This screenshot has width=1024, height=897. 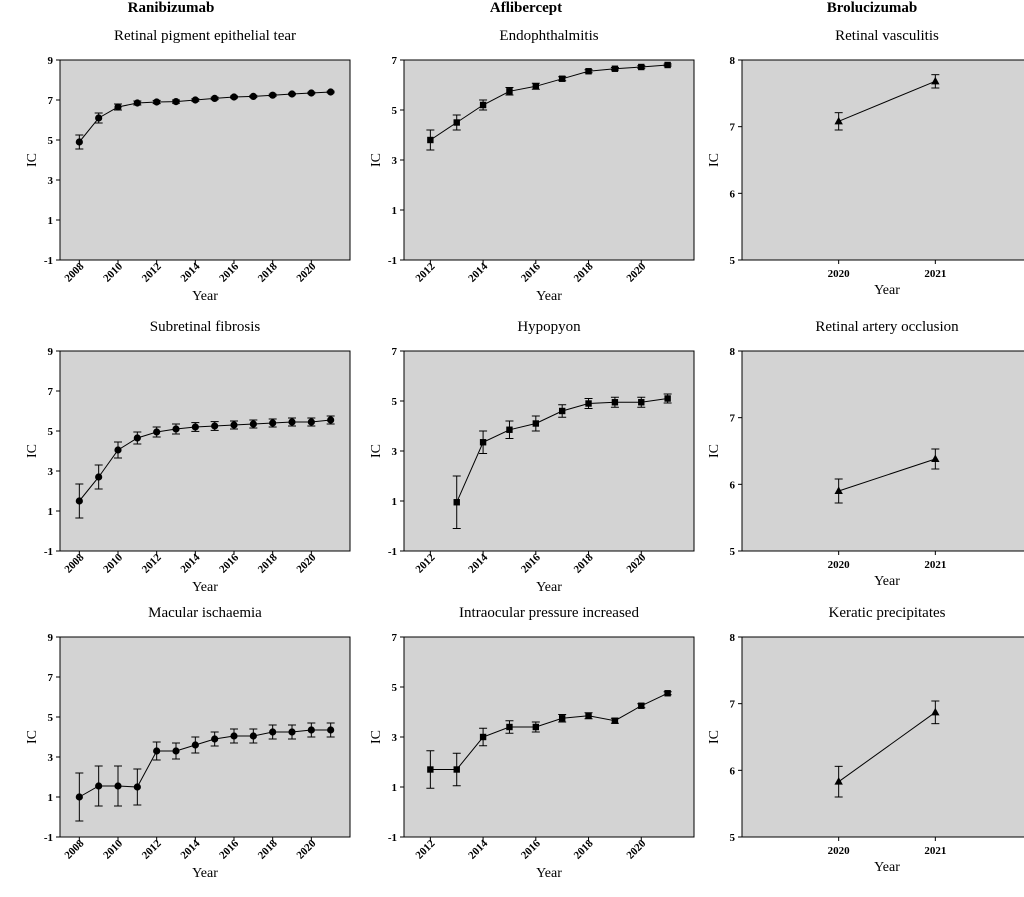 I want to click on chart-title: Hypopyon, so click(x=549, y=327).